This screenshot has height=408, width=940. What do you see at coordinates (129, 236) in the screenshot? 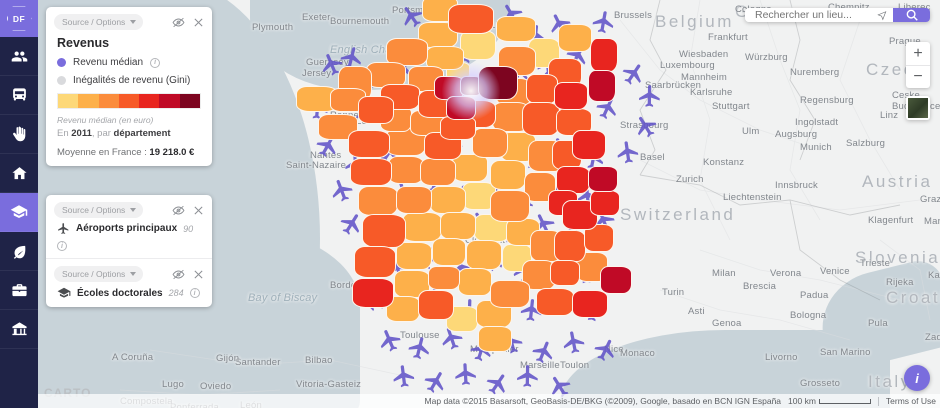
I see `airports-layer-row: Aéroports principaux 90 i` at bounding box center [129, 236].